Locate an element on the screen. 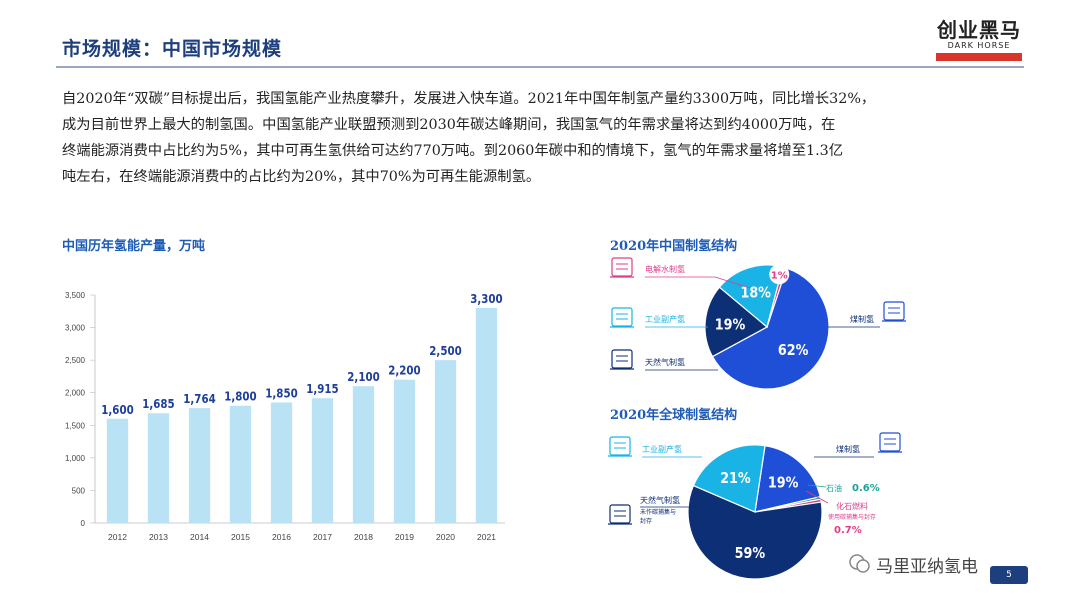 This screenshot has height=608, width=1080. pie-china-title: 2020年中国制氢结构 is located at coordinates (674, 246).